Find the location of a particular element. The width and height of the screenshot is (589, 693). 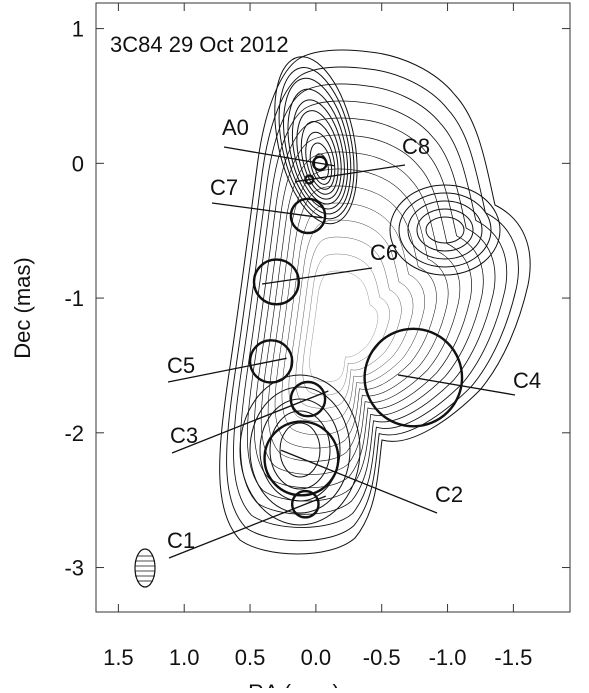

y-tick-label: 0 is located at coordinates (78, 163).